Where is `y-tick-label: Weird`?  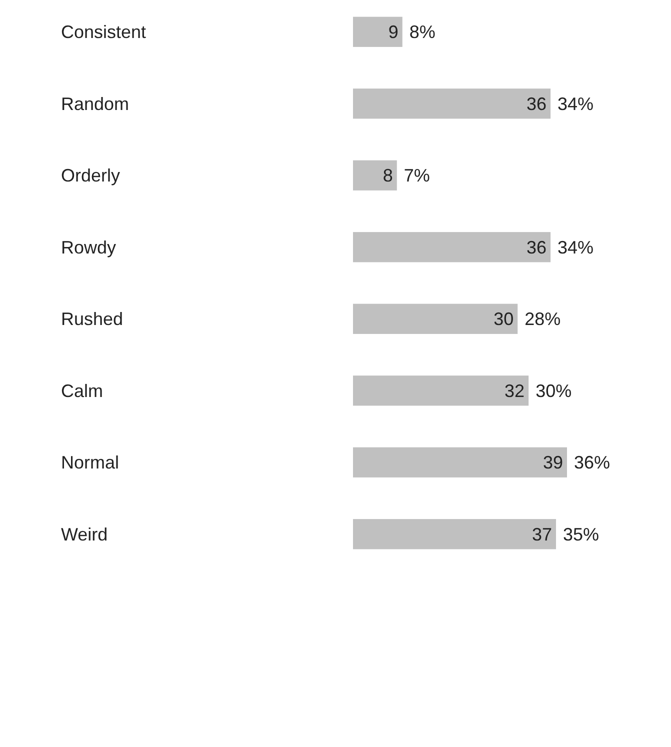 y-tick-label: Weird is located at coordinates (84, 534).